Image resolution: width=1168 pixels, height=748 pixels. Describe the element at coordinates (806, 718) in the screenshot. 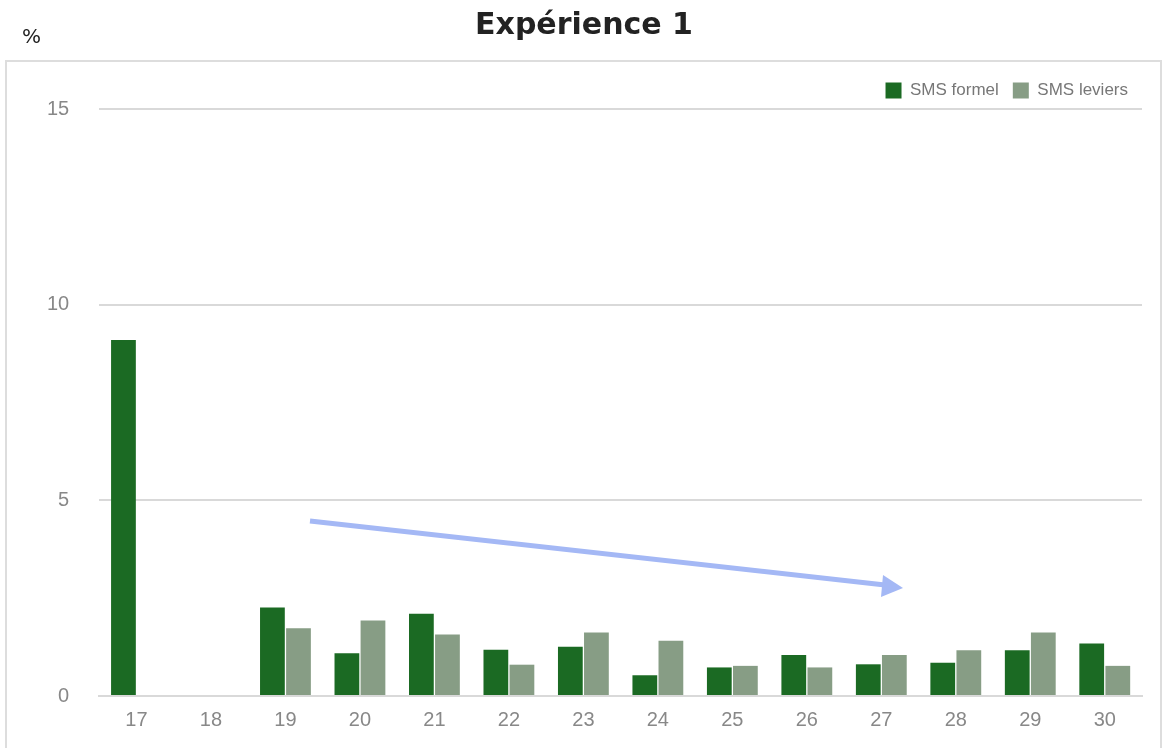

I see `x-tick-label: 26` at that location.